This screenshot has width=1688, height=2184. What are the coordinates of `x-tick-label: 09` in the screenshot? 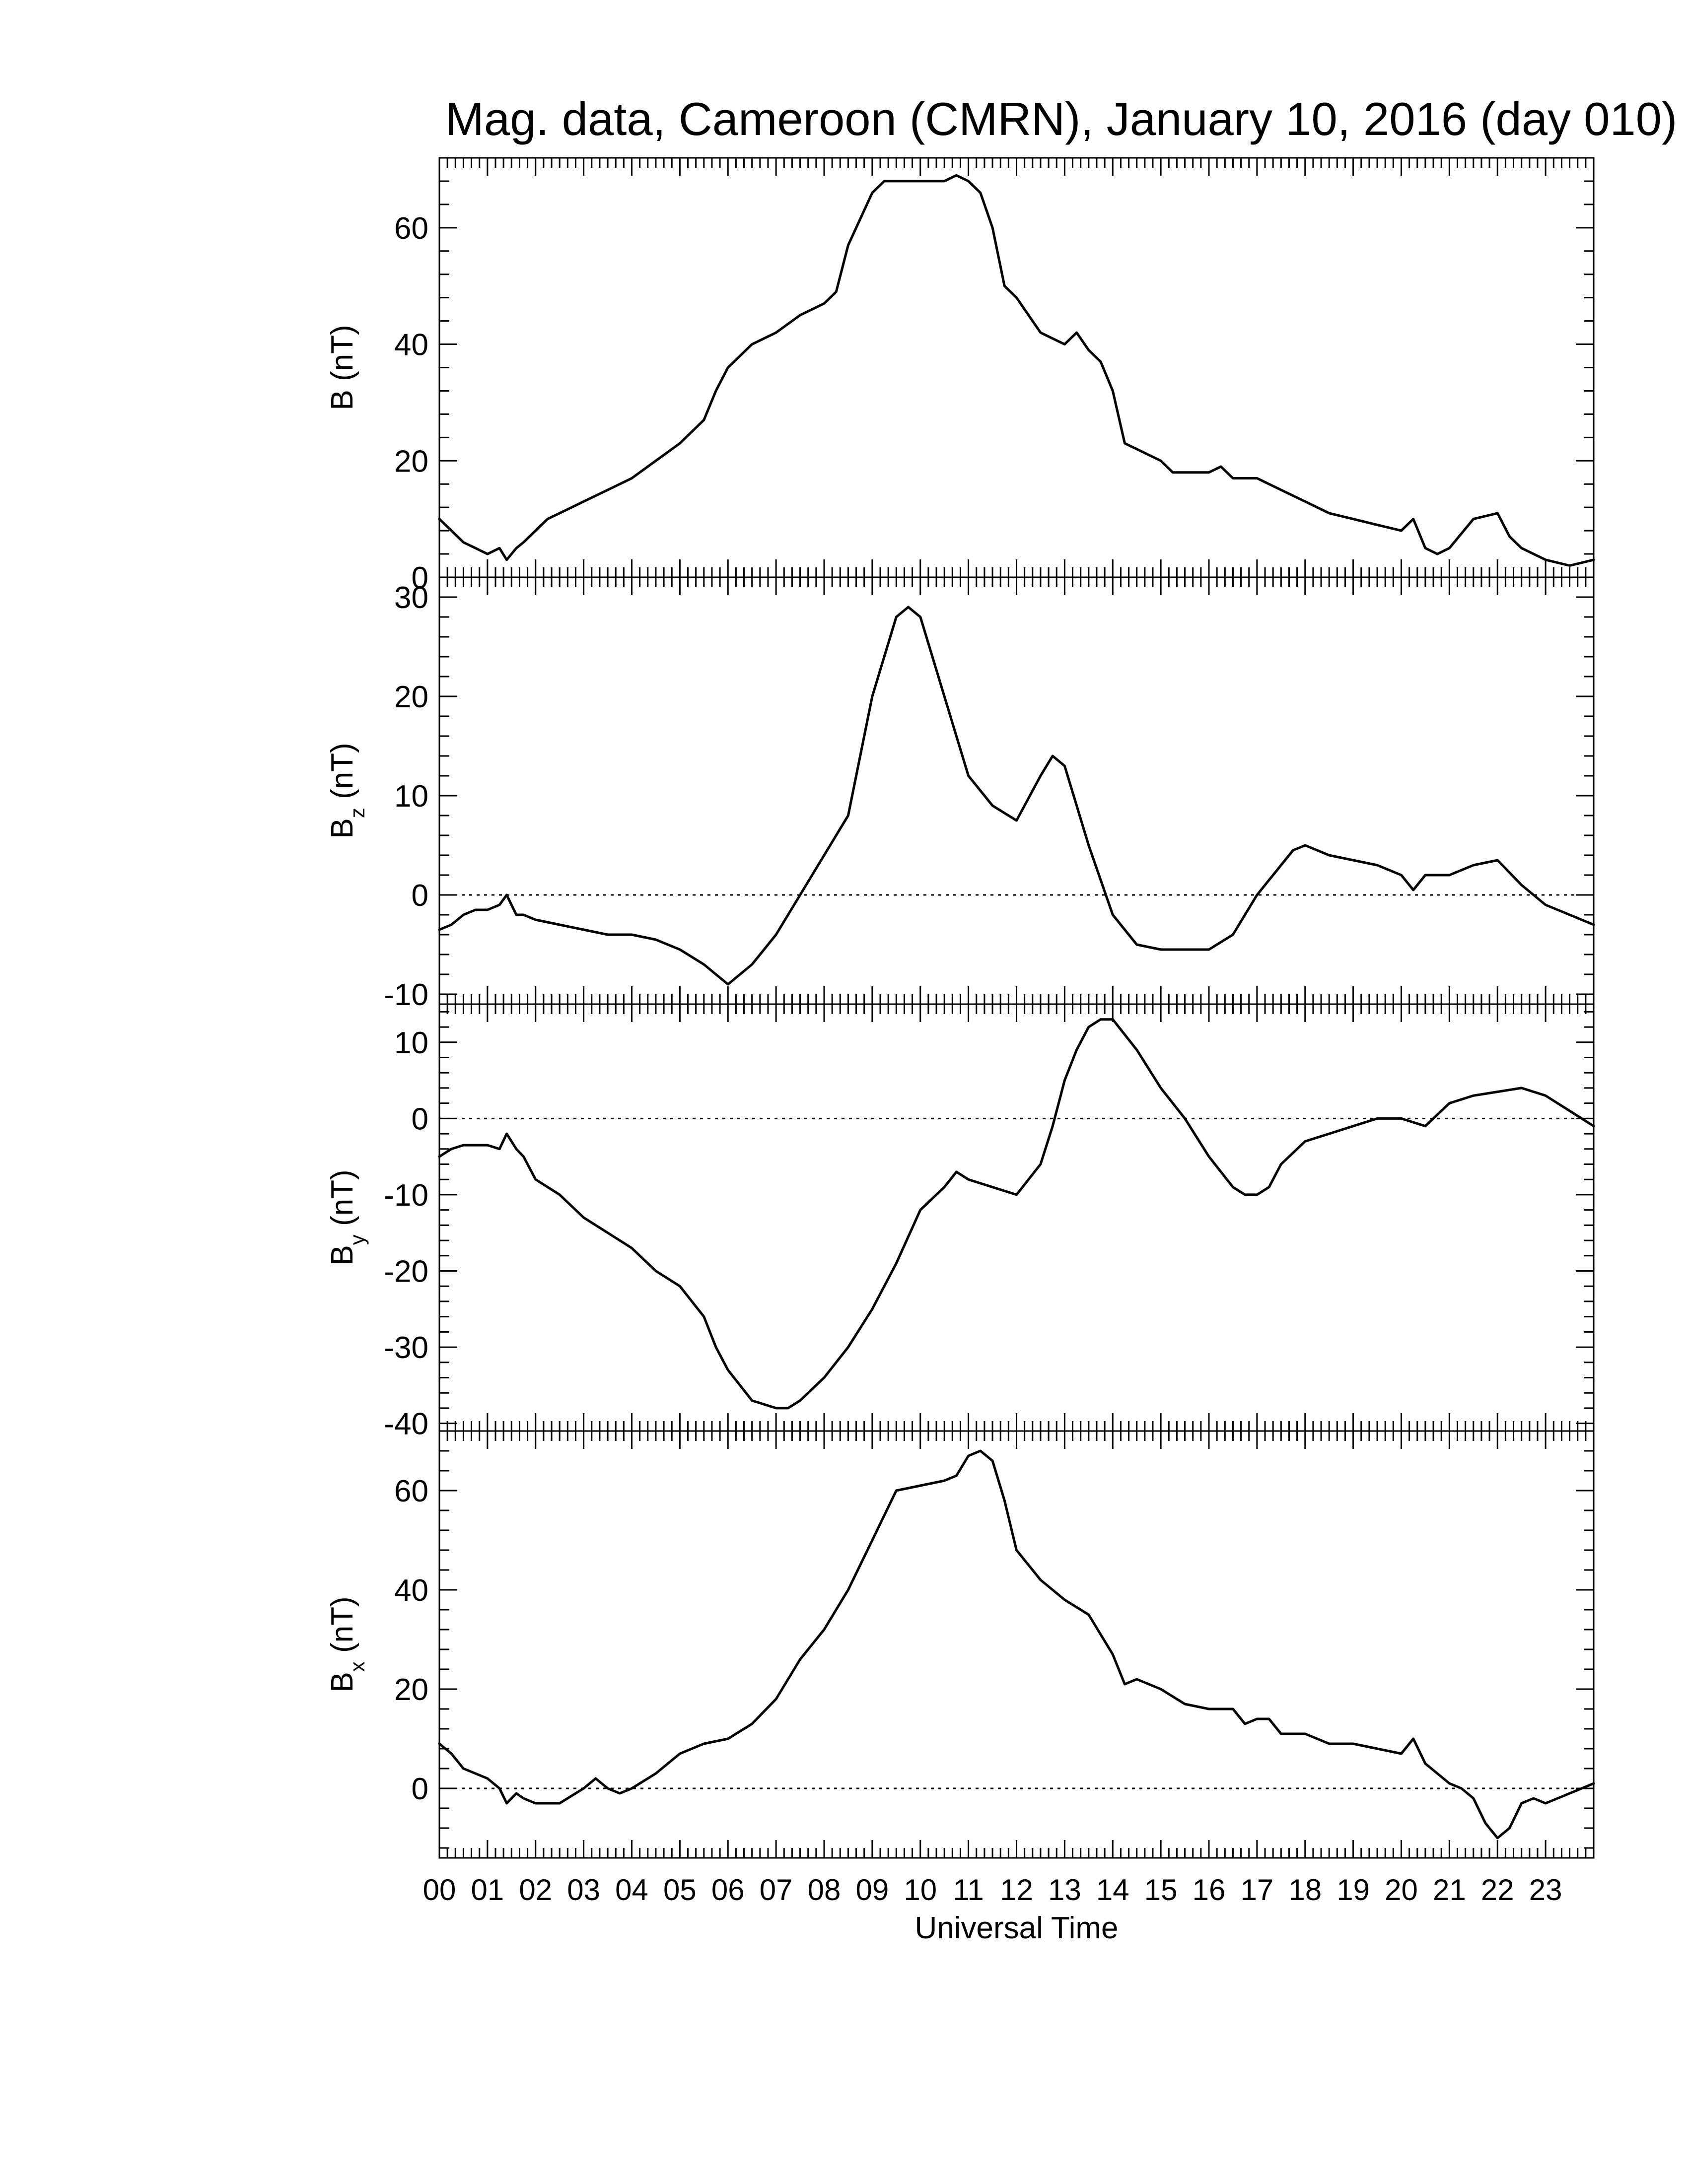 It's located at (872, 1890).